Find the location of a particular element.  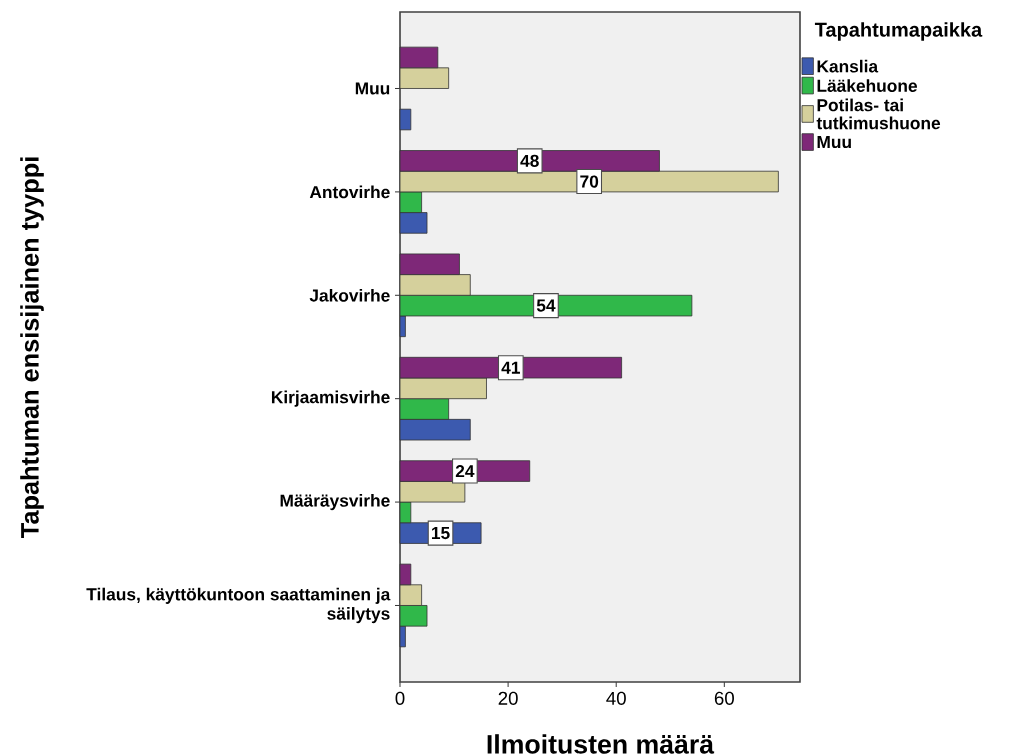

x-tick-label: 40 is located at coordinates (616, 698).